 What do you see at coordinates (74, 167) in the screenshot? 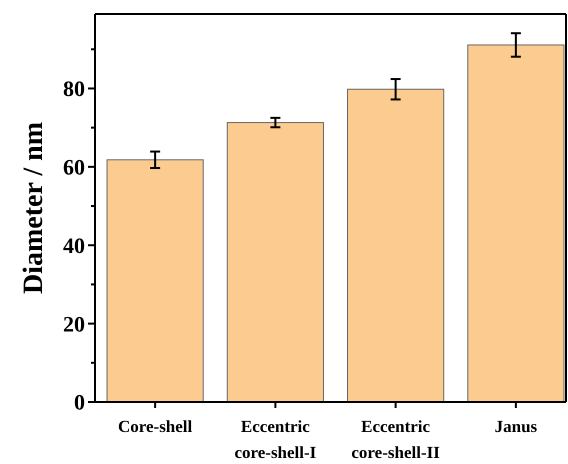
I see `y-tick-label: 60` at bounding box center [74, 167].